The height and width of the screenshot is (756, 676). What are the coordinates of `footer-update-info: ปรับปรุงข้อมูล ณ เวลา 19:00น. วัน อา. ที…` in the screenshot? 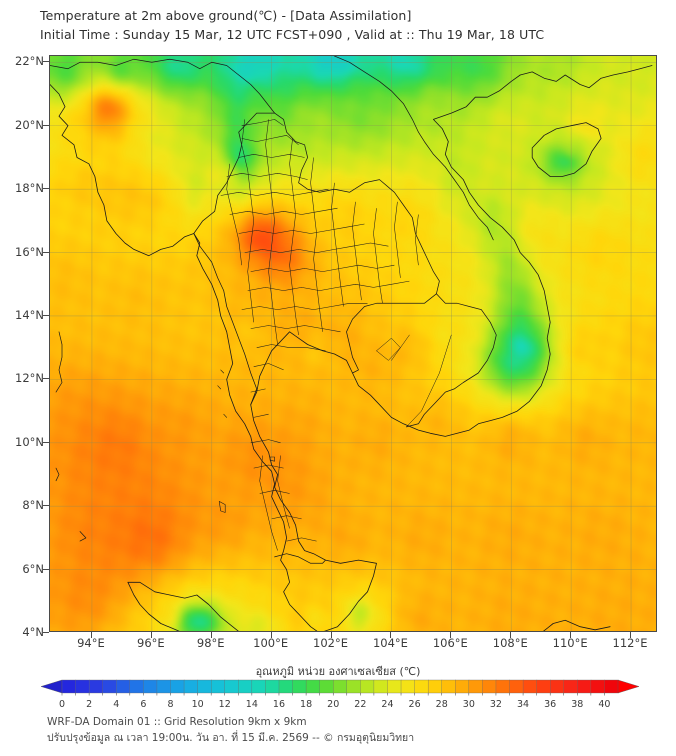 It's located at (231, 738).